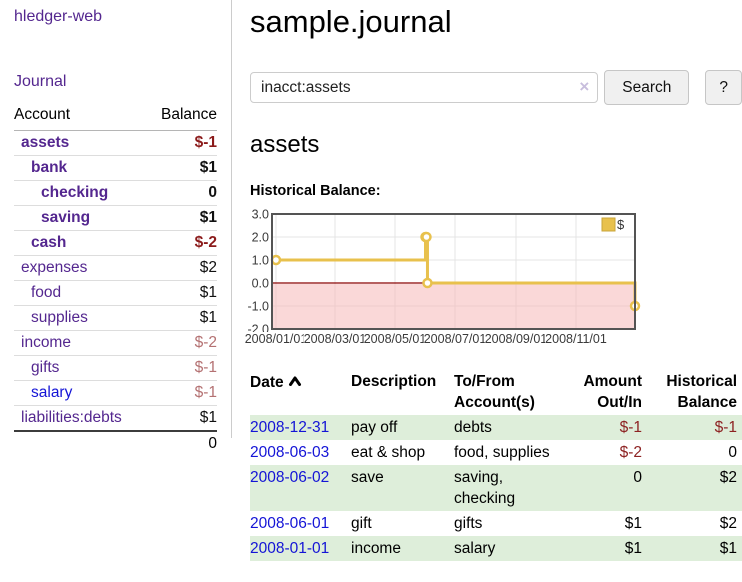 The height and width of the screenshot is (582, 742). I want to click on account-name-cell: checking, so click(81, 193).